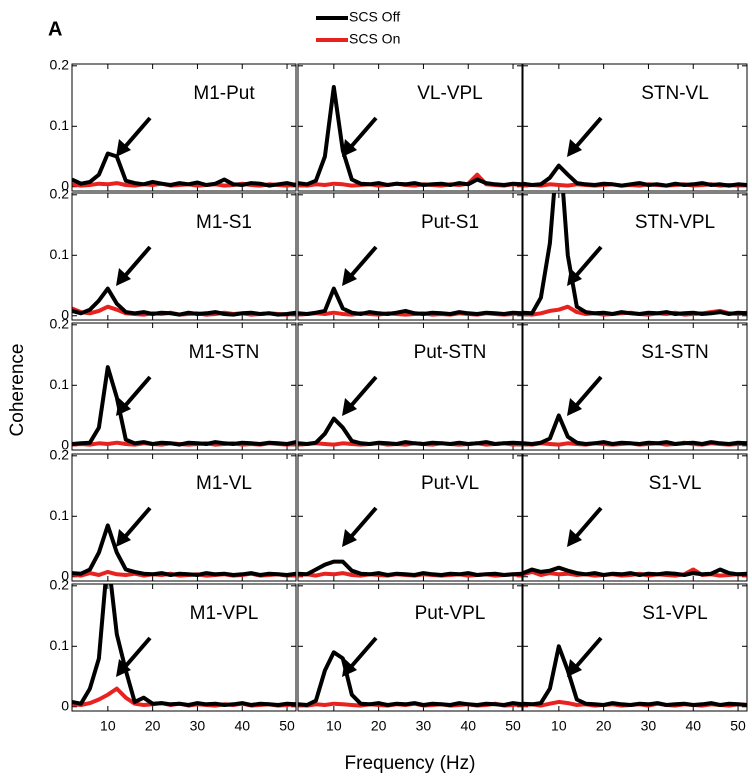 The height and width of the screenshot is (780, 752). Describe the element at coordinates (374, 17) in the screenshot. I see `legend-label: SCS Off` at that location.